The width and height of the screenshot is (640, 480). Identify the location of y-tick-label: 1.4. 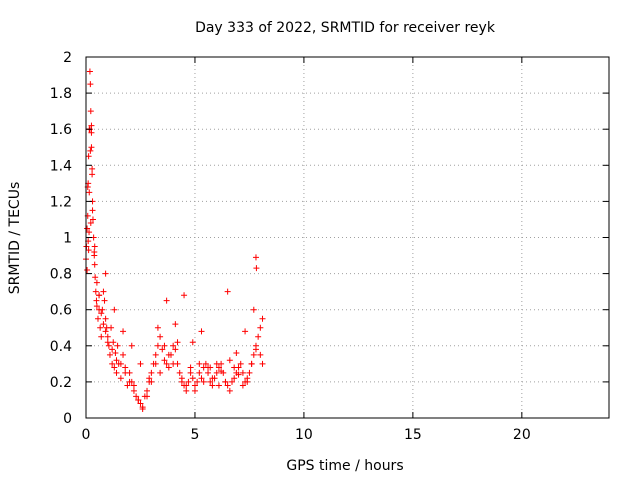
(61, 166).